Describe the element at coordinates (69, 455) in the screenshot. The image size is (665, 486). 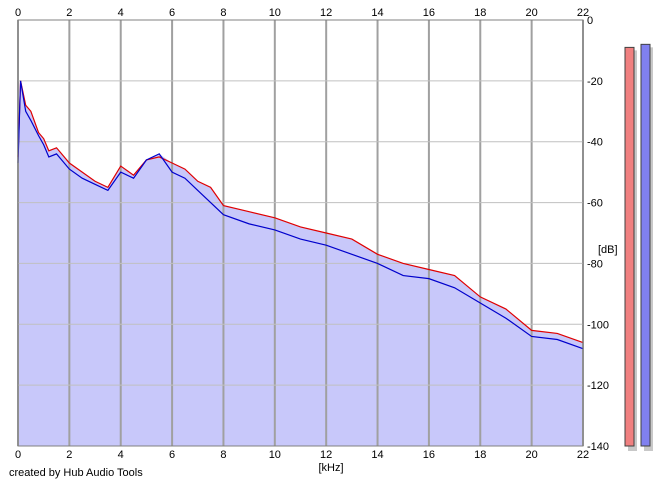
I see `x-tick-label-bottom: 2` at that location.